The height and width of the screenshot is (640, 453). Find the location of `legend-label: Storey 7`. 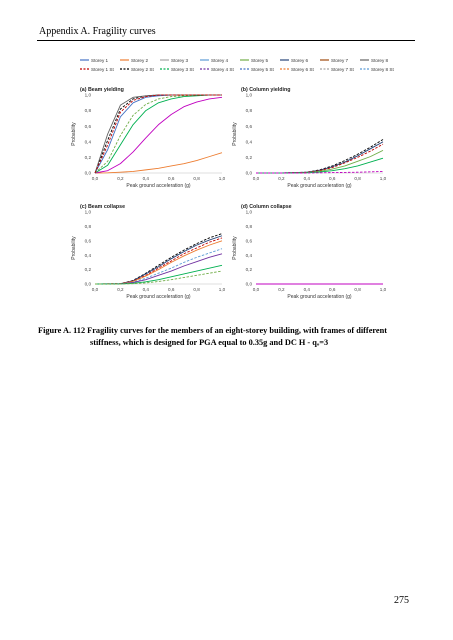

legend-label: Storey 7 is located at coordinates (340, 60).